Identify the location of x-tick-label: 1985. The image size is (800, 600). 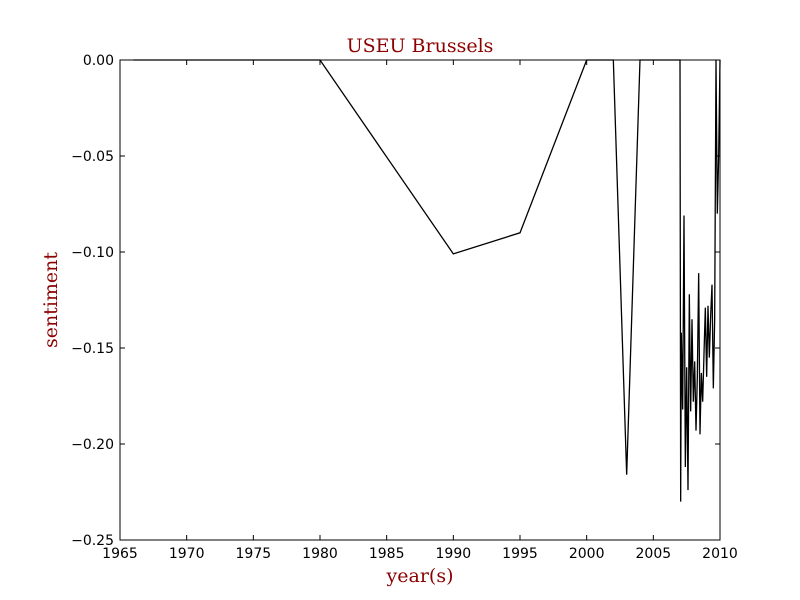
(387, 554).